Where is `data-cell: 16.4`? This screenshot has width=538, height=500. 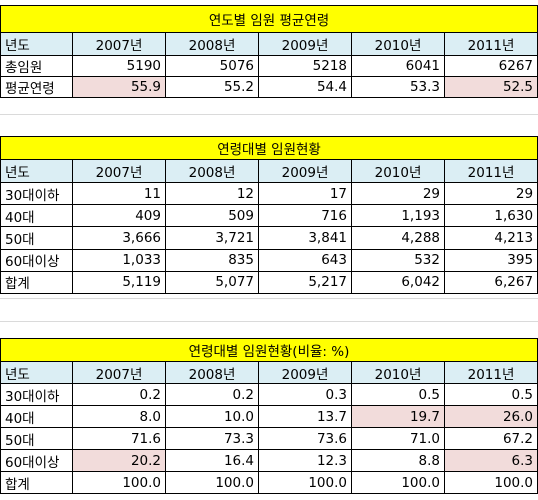 data-cell: 16.4 is located at coordinates (212, 460).